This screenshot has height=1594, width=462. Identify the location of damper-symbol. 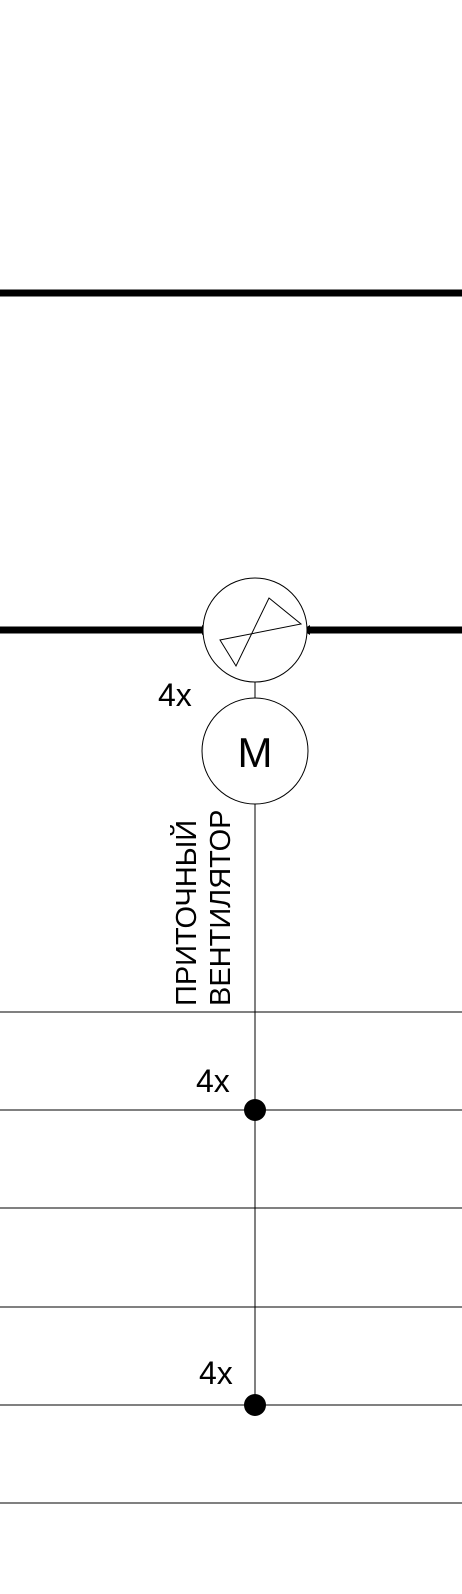
(255, 630).